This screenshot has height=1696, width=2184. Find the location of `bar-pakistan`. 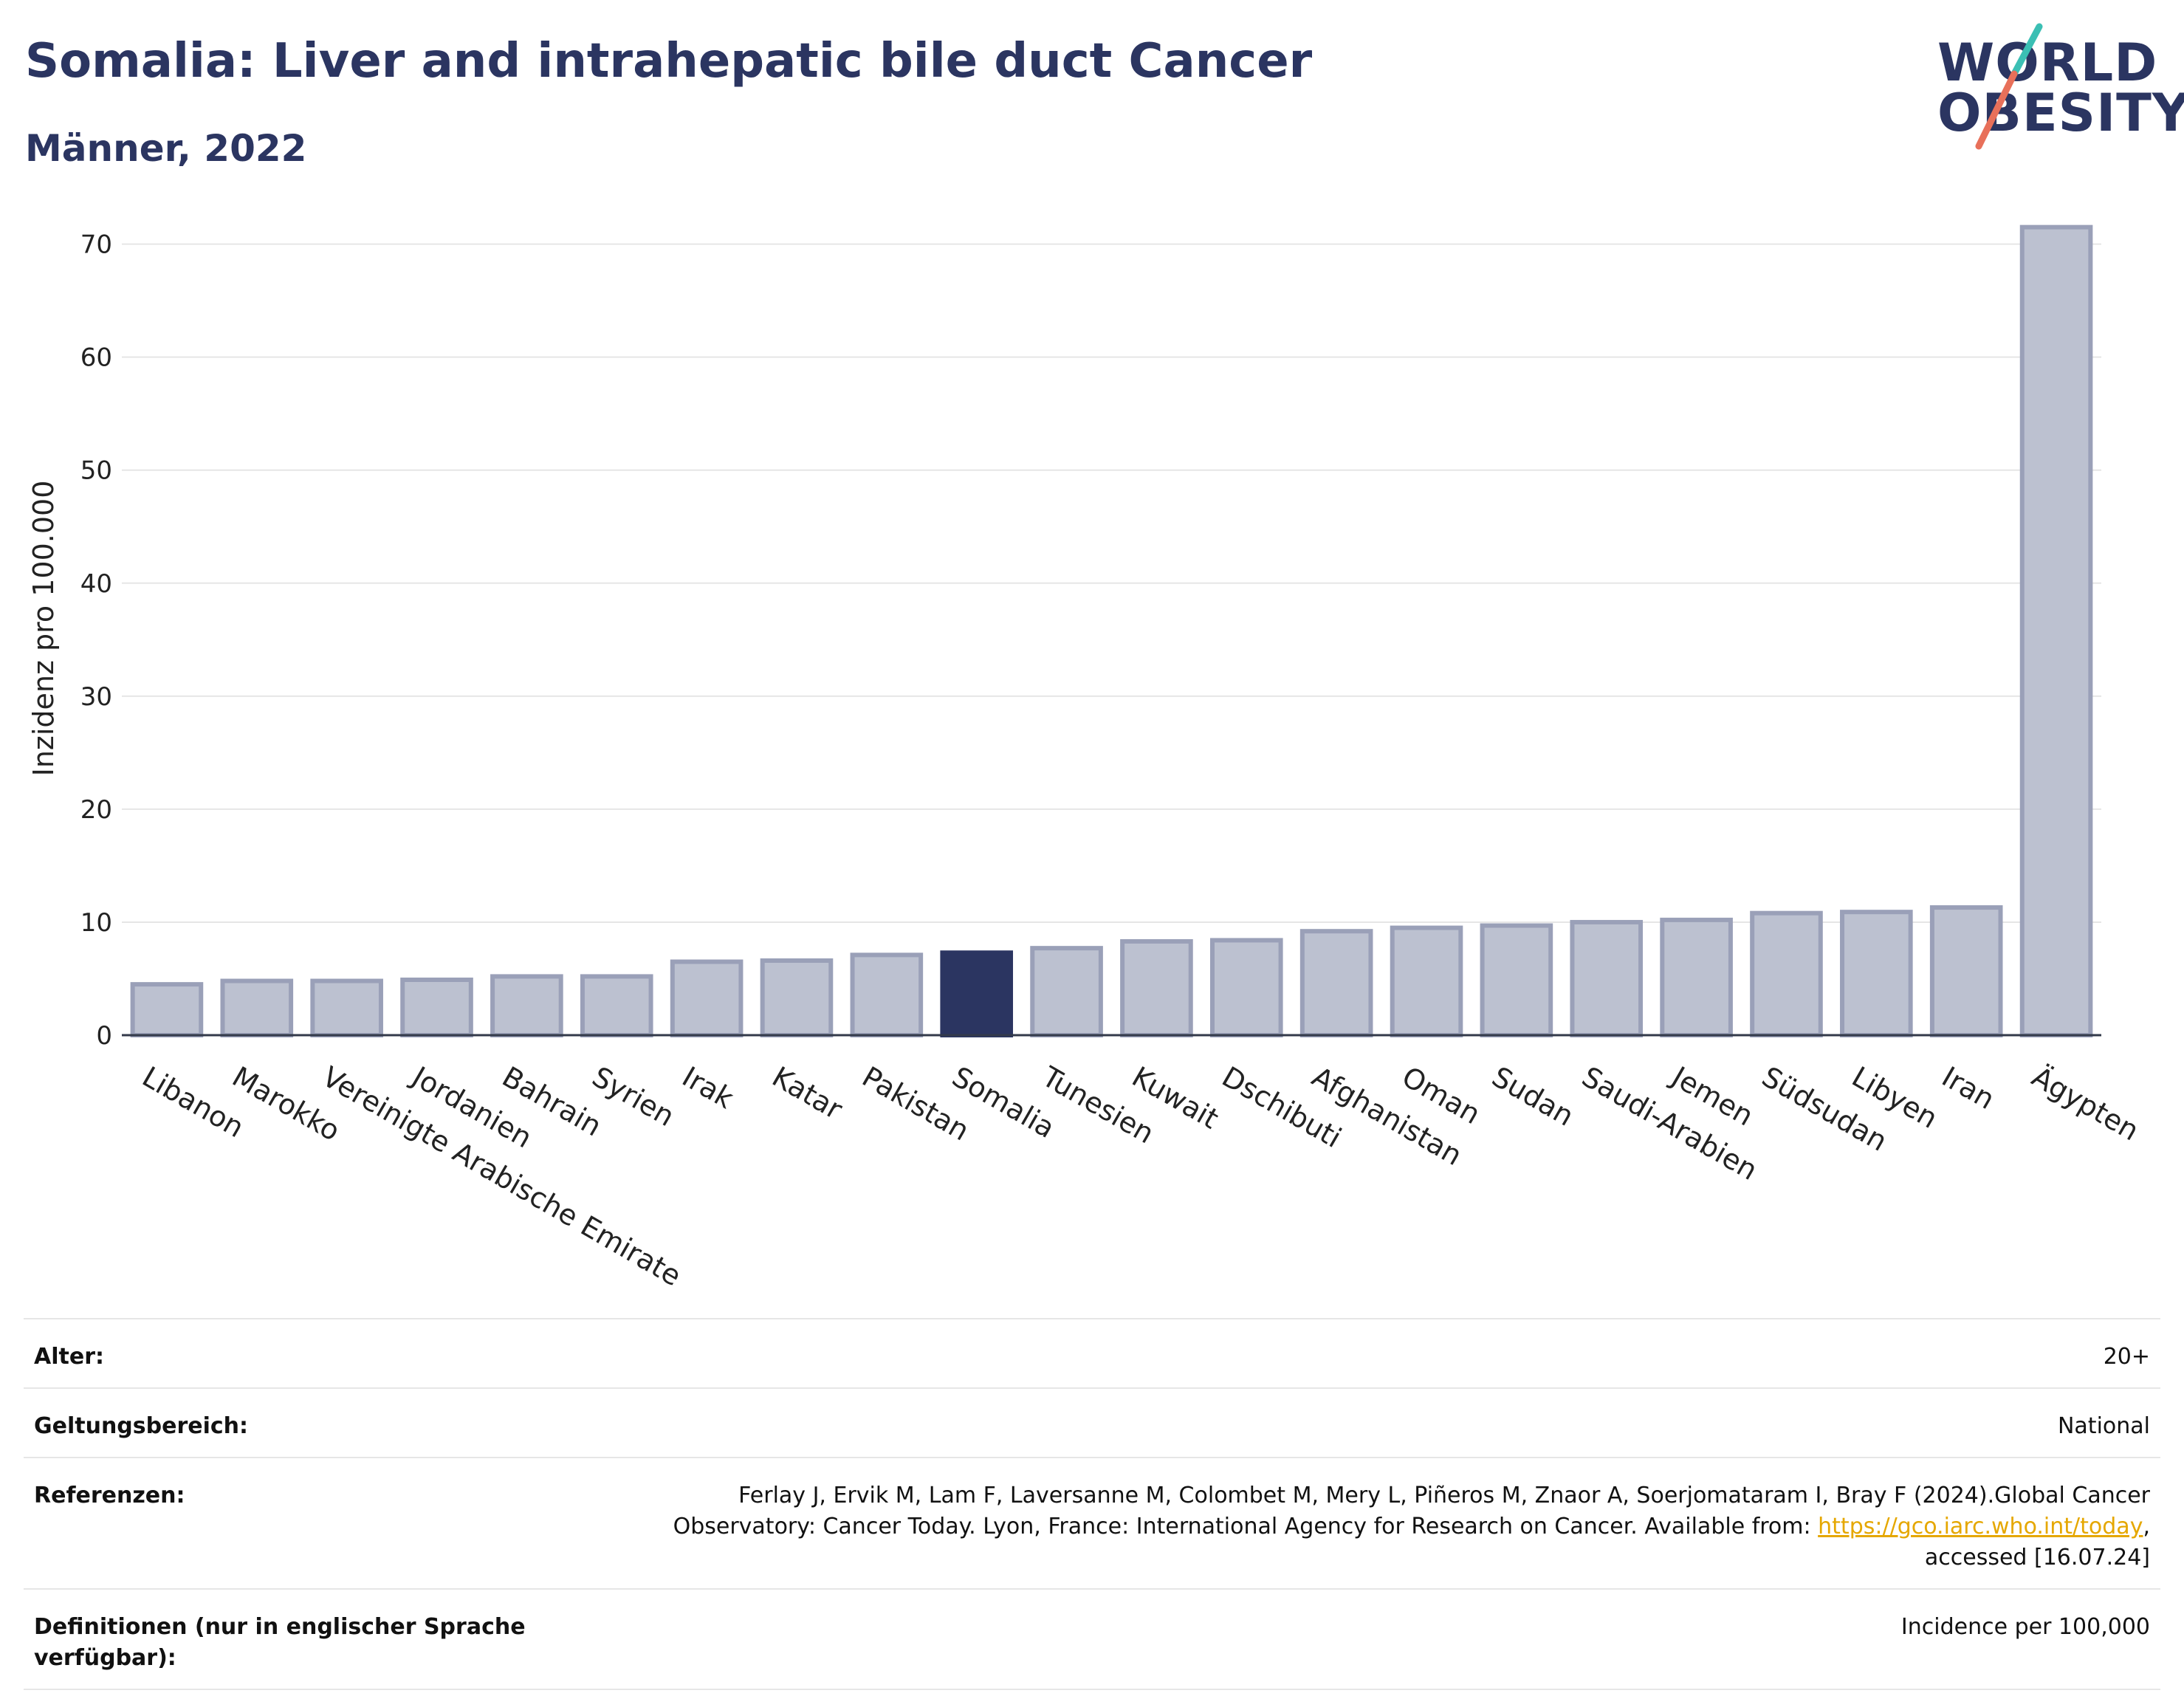

bar-pakistan is located at coordinates (887, 995).